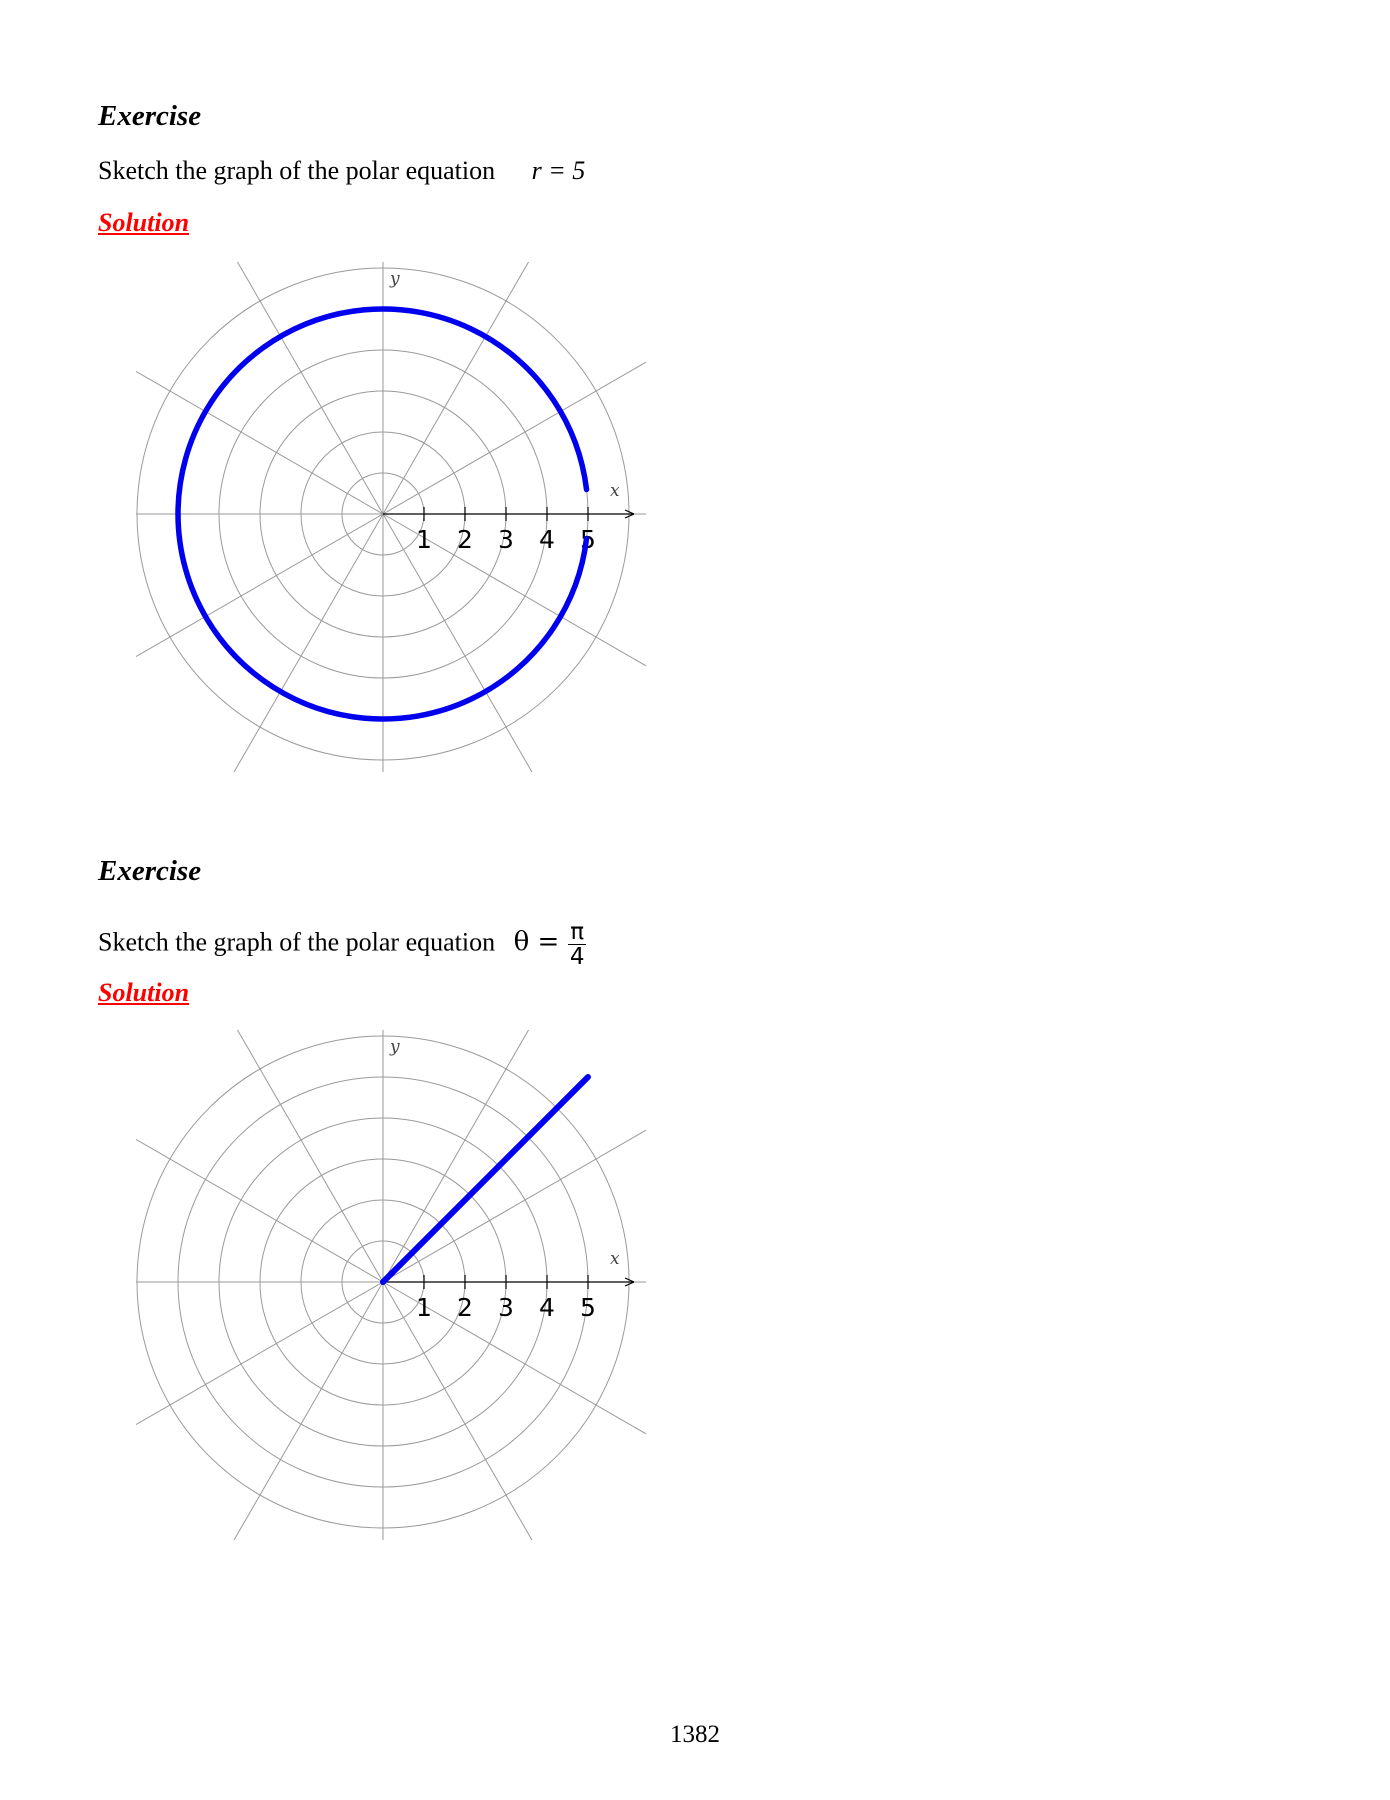 The height and width of the screenshot is (1800, 1390). Describe the element at coordinates (695, 1734) in the screenshot. I see `page-number: 1382` at that location.